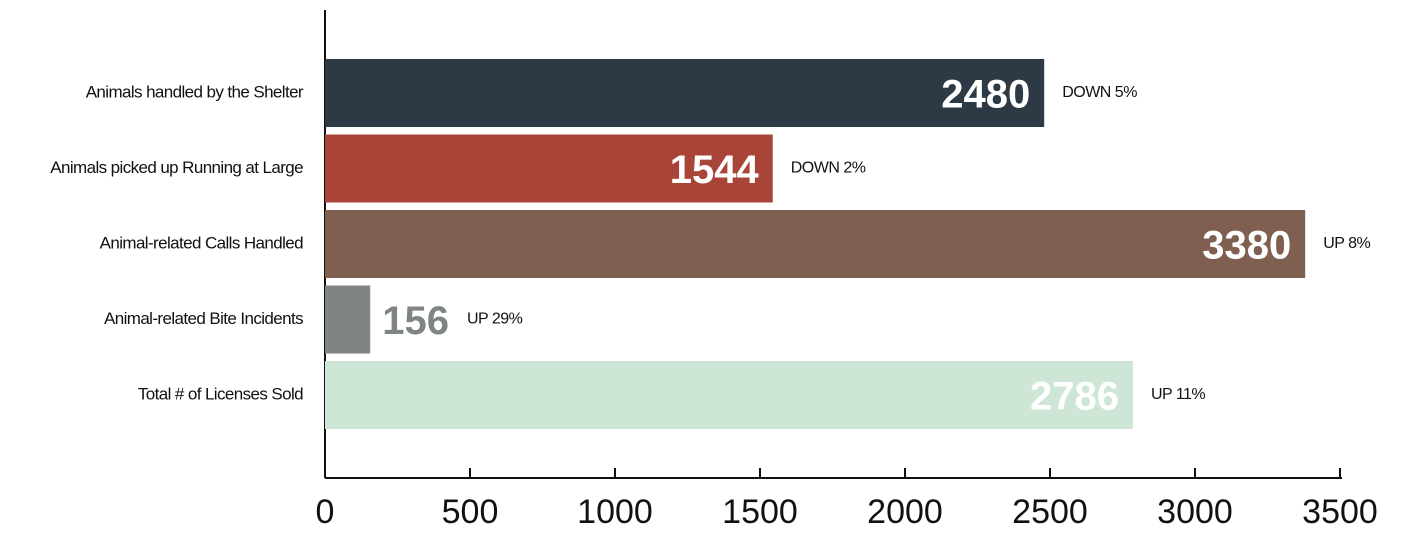 This screenshot has width=1406, height=539. Describe the element at coordinates (1099, 92) in the screenshot. I see `annotation: DOWN 5%` at that location.